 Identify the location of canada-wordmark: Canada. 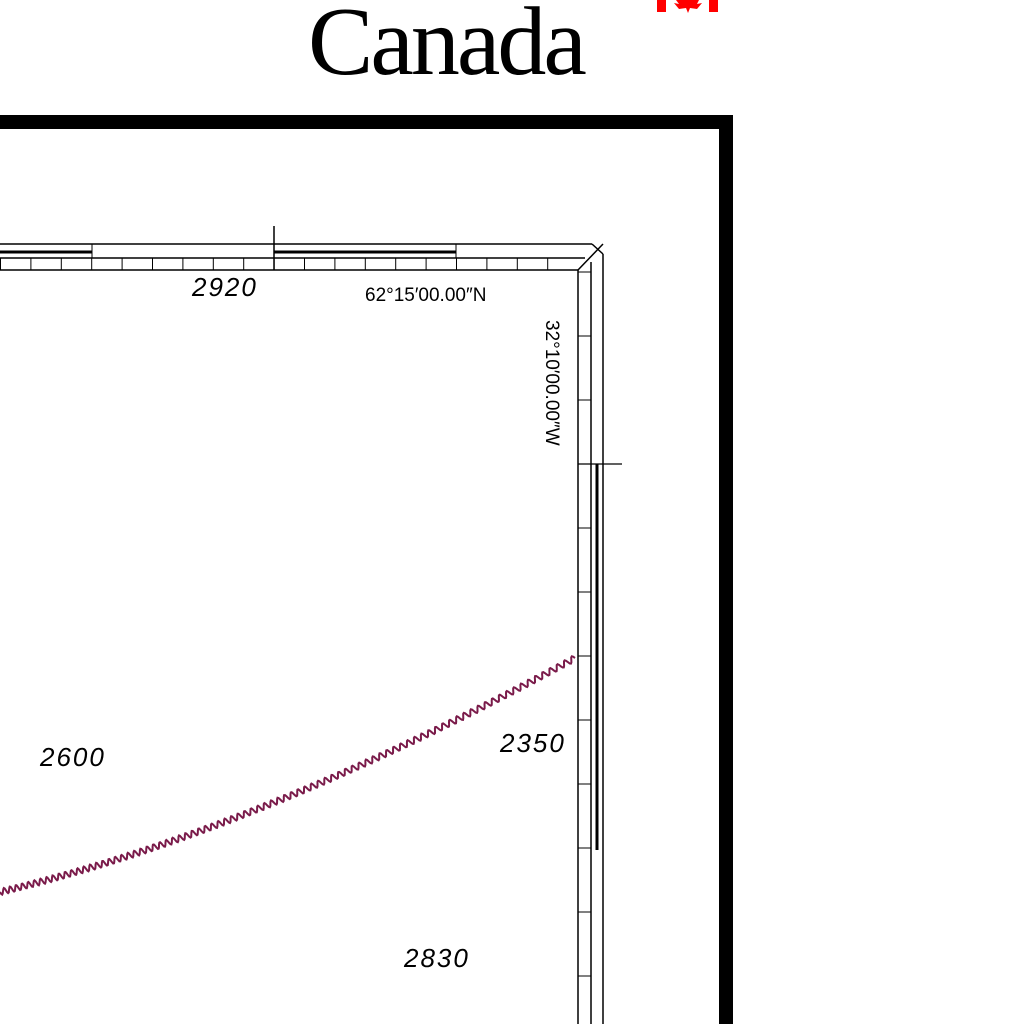
(513, 48).